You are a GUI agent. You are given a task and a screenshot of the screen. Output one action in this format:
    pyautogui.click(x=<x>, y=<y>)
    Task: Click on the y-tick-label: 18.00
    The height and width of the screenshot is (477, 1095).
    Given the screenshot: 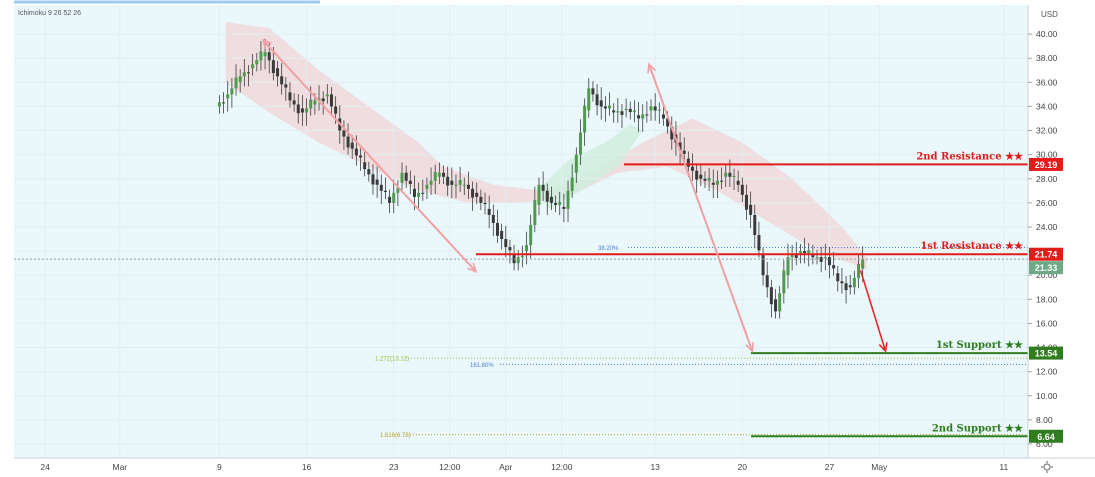 What is the action you would take?
    pyautogui.click(x=1047, y=299)
    